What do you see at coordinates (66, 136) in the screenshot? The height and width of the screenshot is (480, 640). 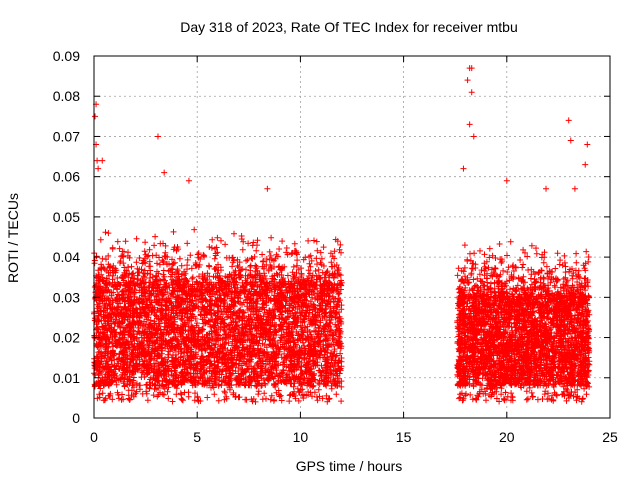 I see `y-tick-label: 0.07` at bounding box center [66, 136].